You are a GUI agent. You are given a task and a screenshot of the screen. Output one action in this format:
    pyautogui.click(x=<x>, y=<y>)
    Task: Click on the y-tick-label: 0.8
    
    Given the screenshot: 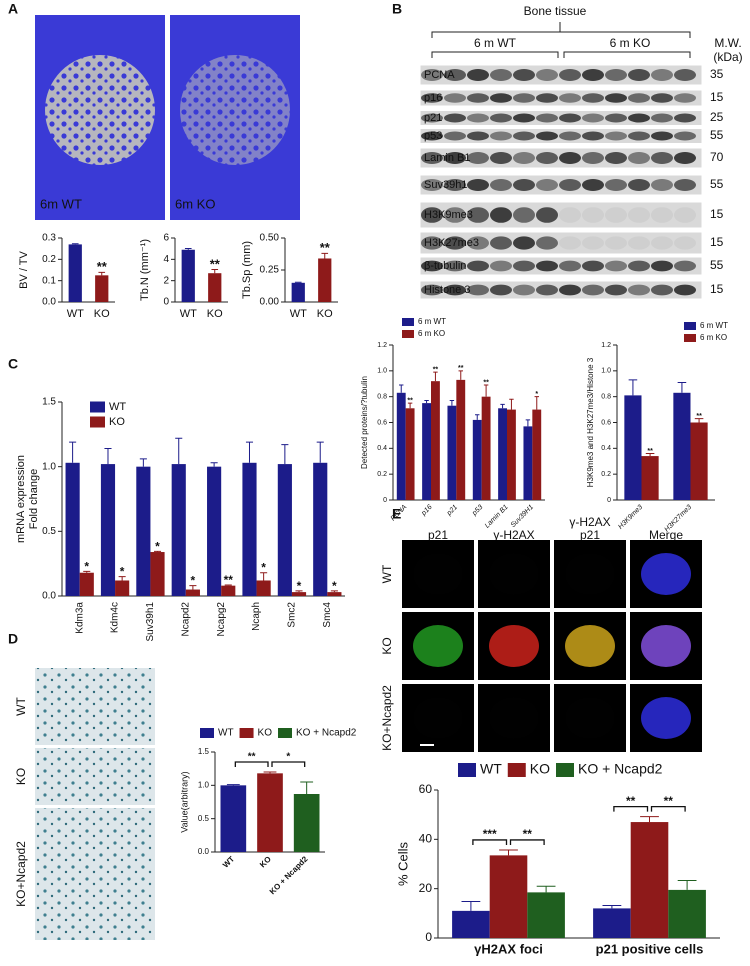 What is the action you would take?
    pyautogui.click(x=382, y=397)
    